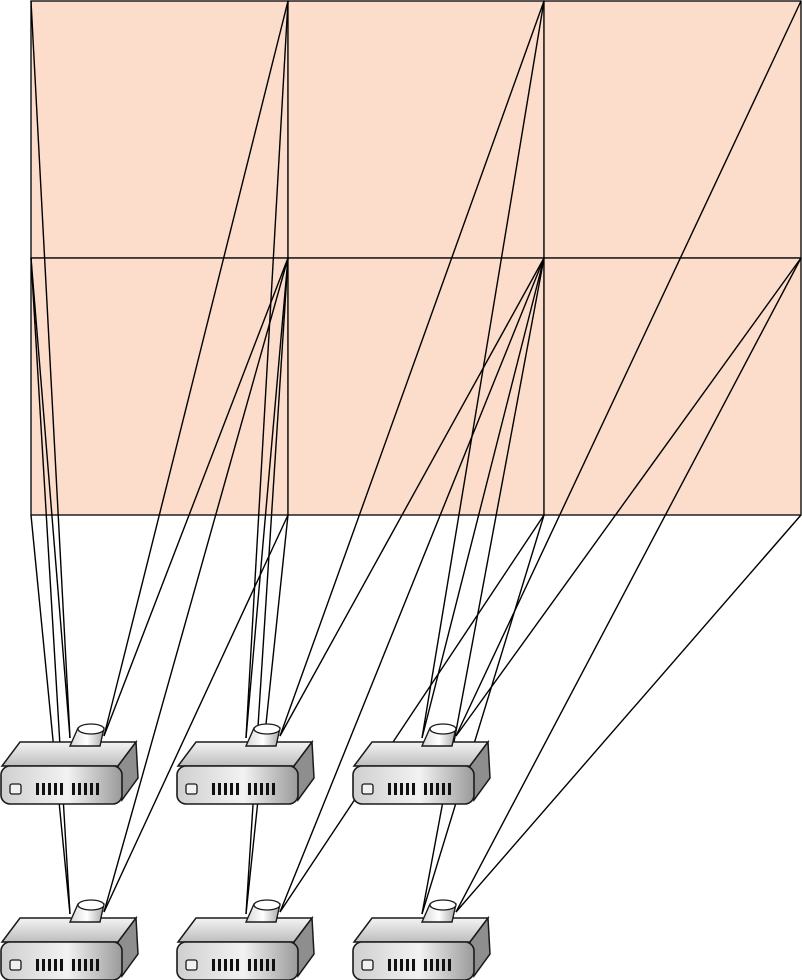  Describe the element at coordinates (416, 386) in the screenshot. I see `screen-tile-r2-c2` at that location.